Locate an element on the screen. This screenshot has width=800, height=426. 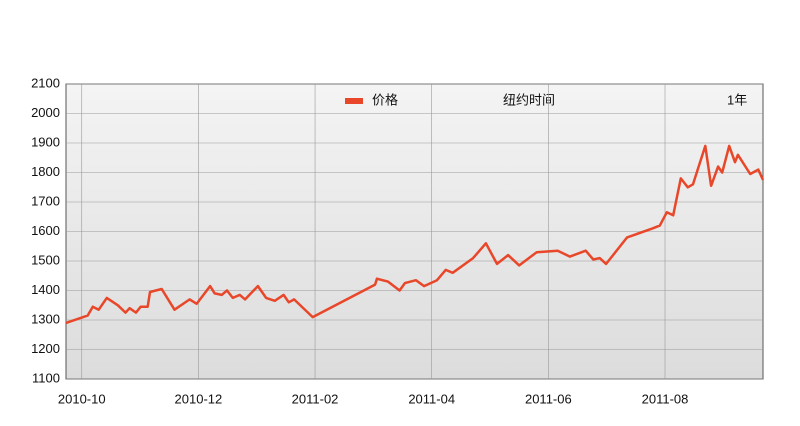
y-tick-label: 1500 is located at coordinates (45, 259).